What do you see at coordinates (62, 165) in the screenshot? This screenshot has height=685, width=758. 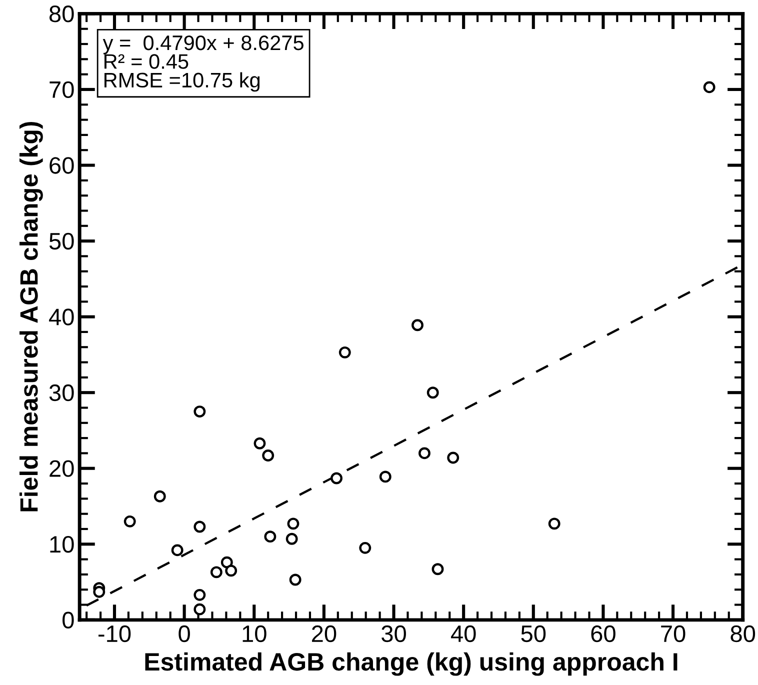 I see `y-tick-label: 60` at bounding box center [62, 165].